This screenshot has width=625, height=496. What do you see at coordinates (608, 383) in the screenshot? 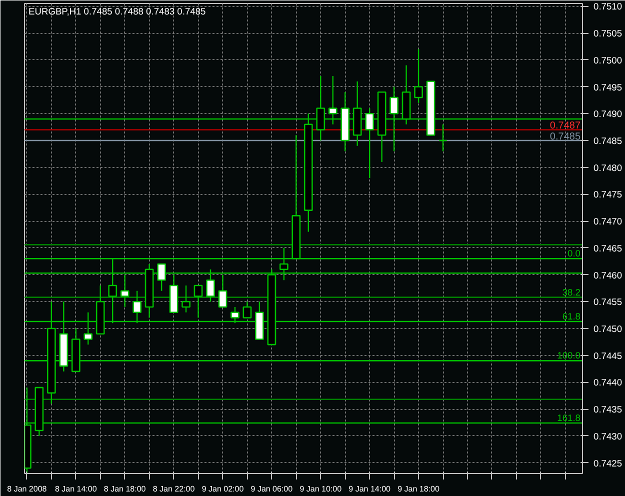
I see `y-tick-label: 0.7440` at bounding box center [608, 383].